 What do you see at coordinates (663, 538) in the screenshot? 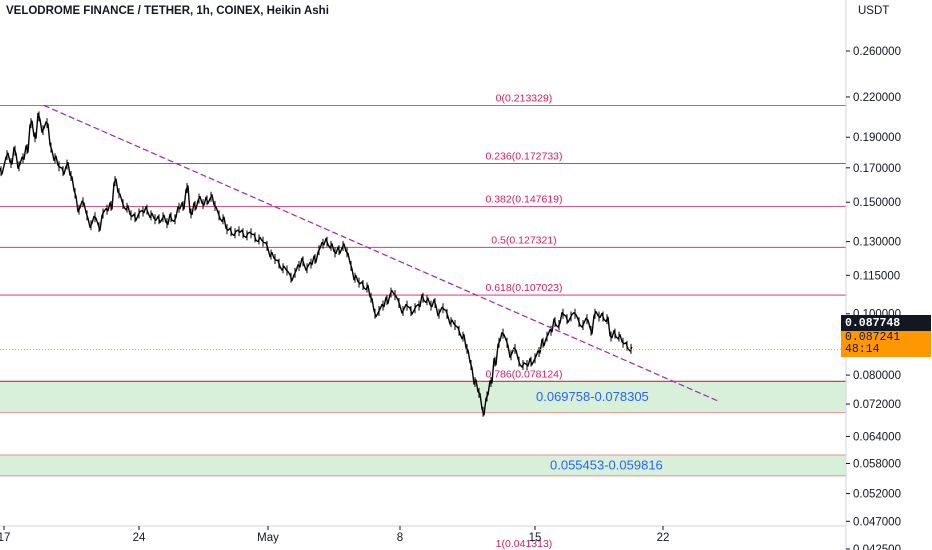
I see `x-tick-label: 22` at bounding box center [663, 538].